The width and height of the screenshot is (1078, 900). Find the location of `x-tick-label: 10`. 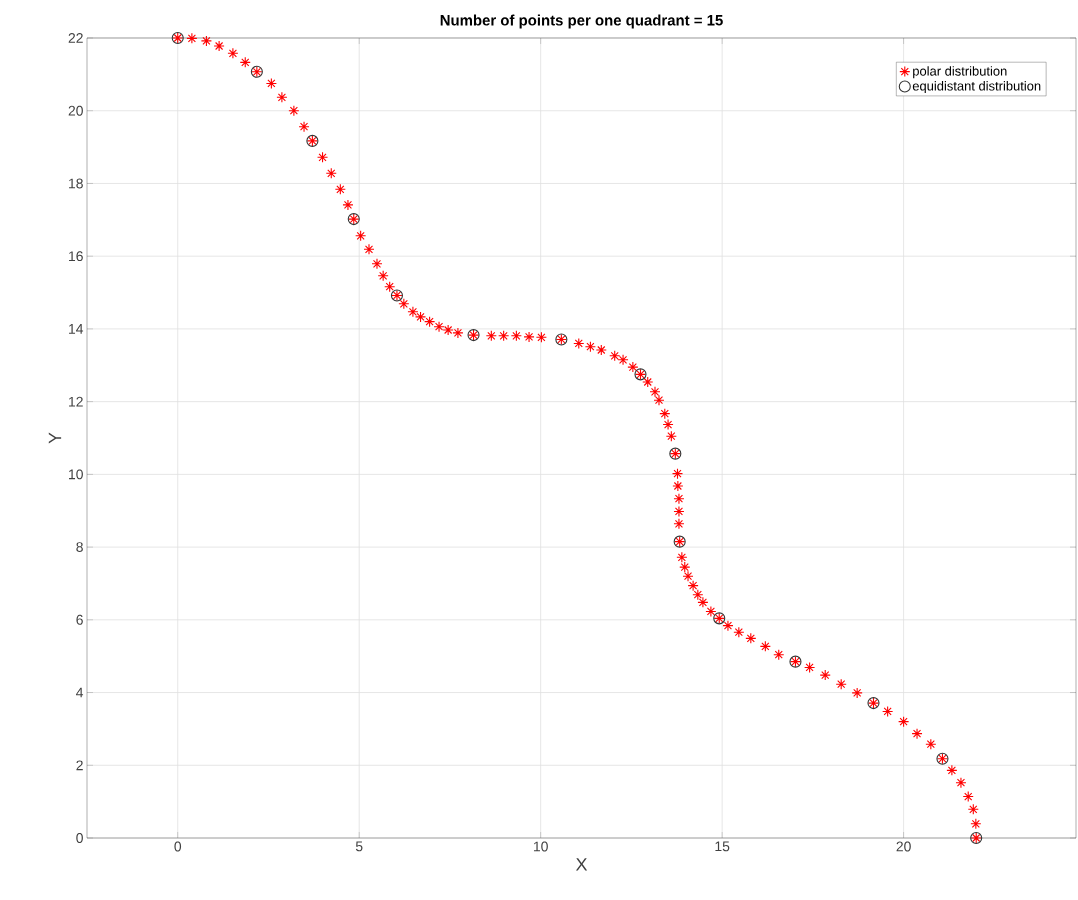

x-tick-label: 10 is located at coordinates (540, 846).